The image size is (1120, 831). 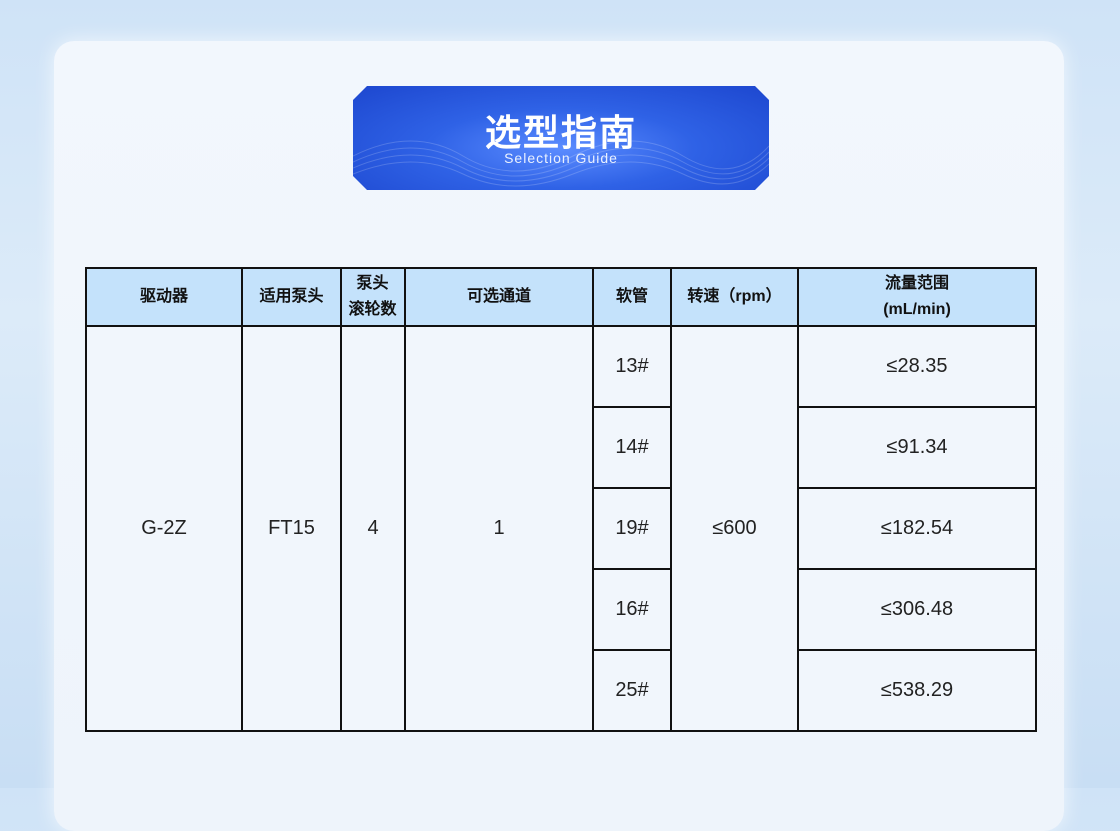 What do you see at coordinates (499, 528) in the screenshot?
I see `channels-cell: 1` at bounding box center [499, 528].